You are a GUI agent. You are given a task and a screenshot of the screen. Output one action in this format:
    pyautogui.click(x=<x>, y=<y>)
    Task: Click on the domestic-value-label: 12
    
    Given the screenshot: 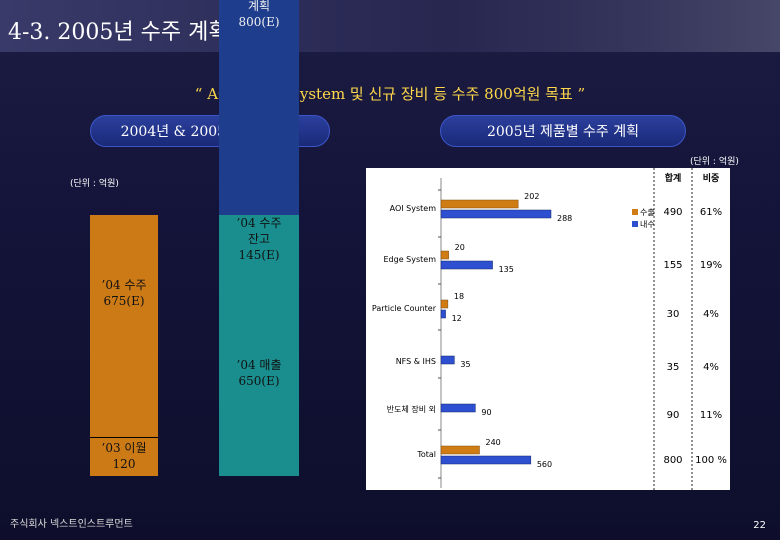 What is the action you would take?
    pyautogui.click(x=457, y=318)
    